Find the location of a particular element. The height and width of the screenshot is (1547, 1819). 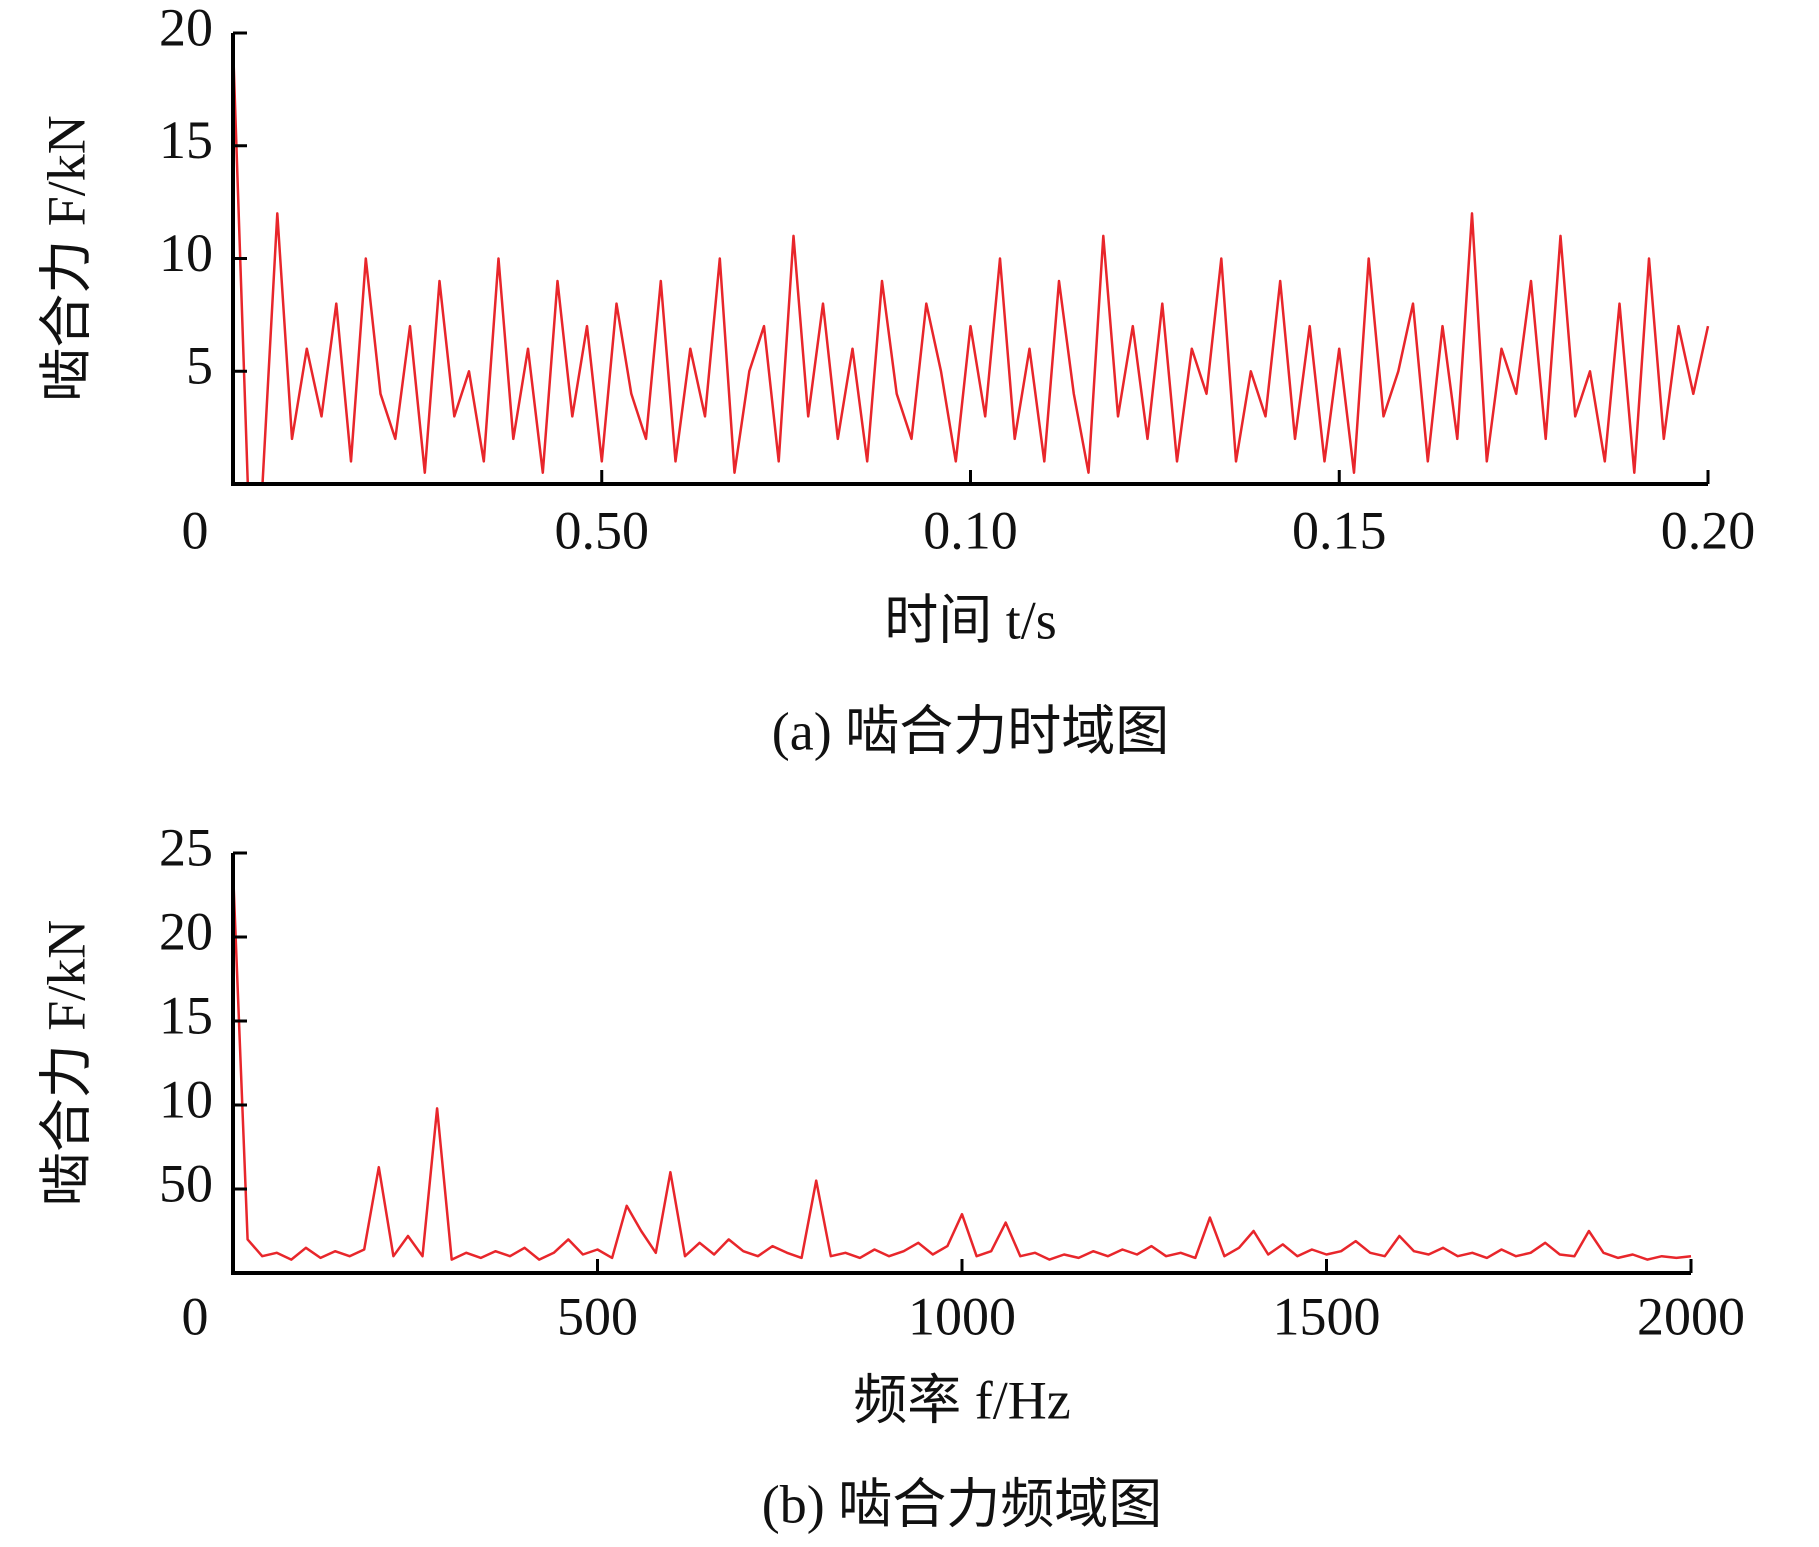

x-tick-label: 0.15 is located at coordinates (1339, 530).